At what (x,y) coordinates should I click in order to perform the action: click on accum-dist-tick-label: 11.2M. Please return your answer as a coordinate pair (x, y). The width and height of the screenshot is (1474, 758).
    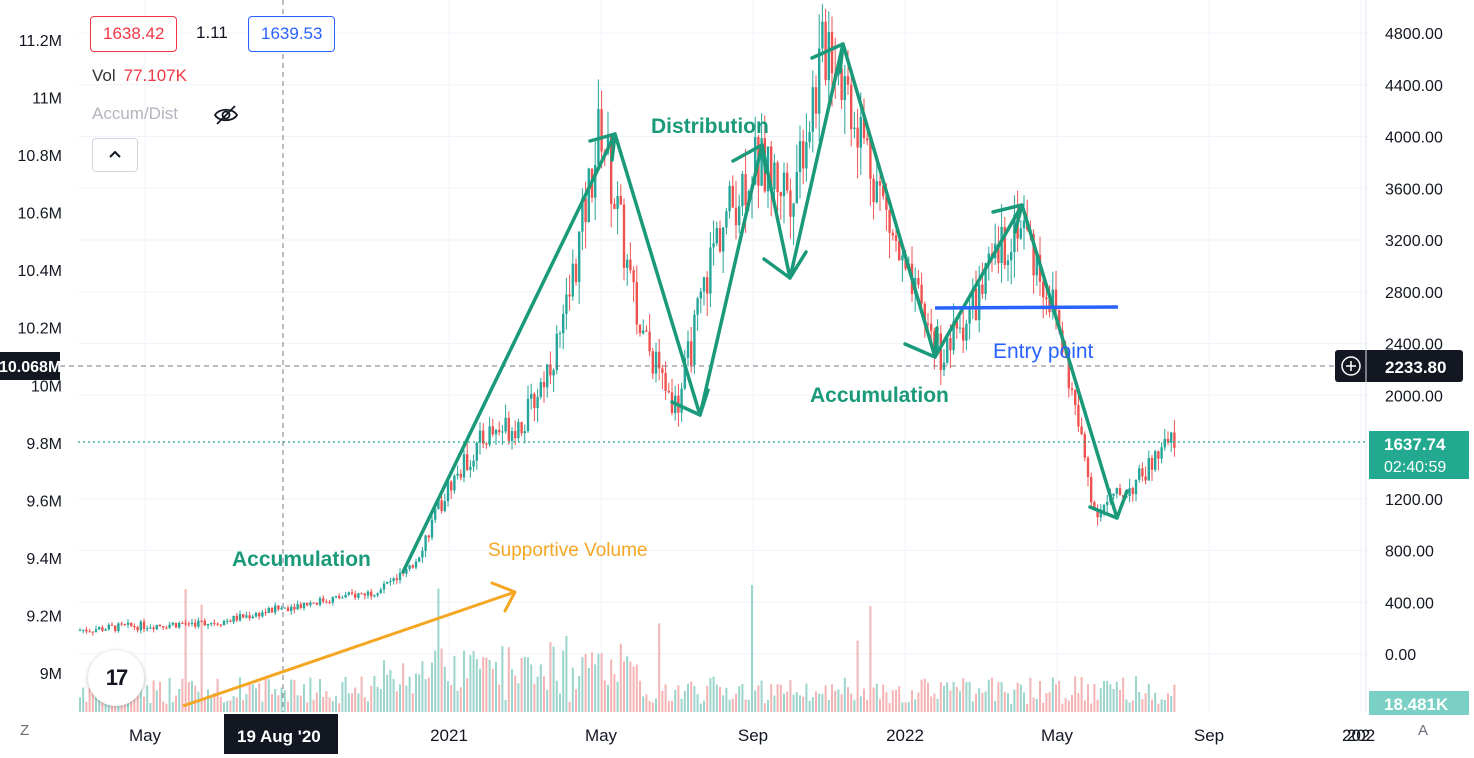
    Looking at the image, I should click on (40, 41).